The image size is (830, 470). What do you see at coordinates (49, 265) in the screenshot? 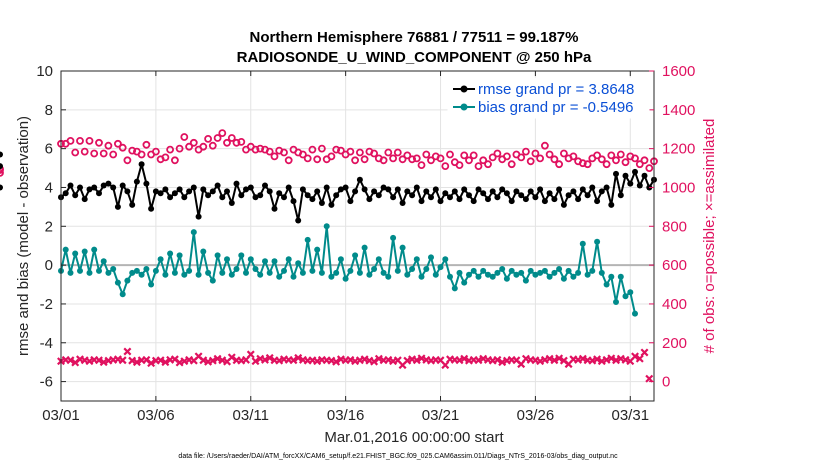
I see `y-tick-label: 0` at bounding box center [49, 265].